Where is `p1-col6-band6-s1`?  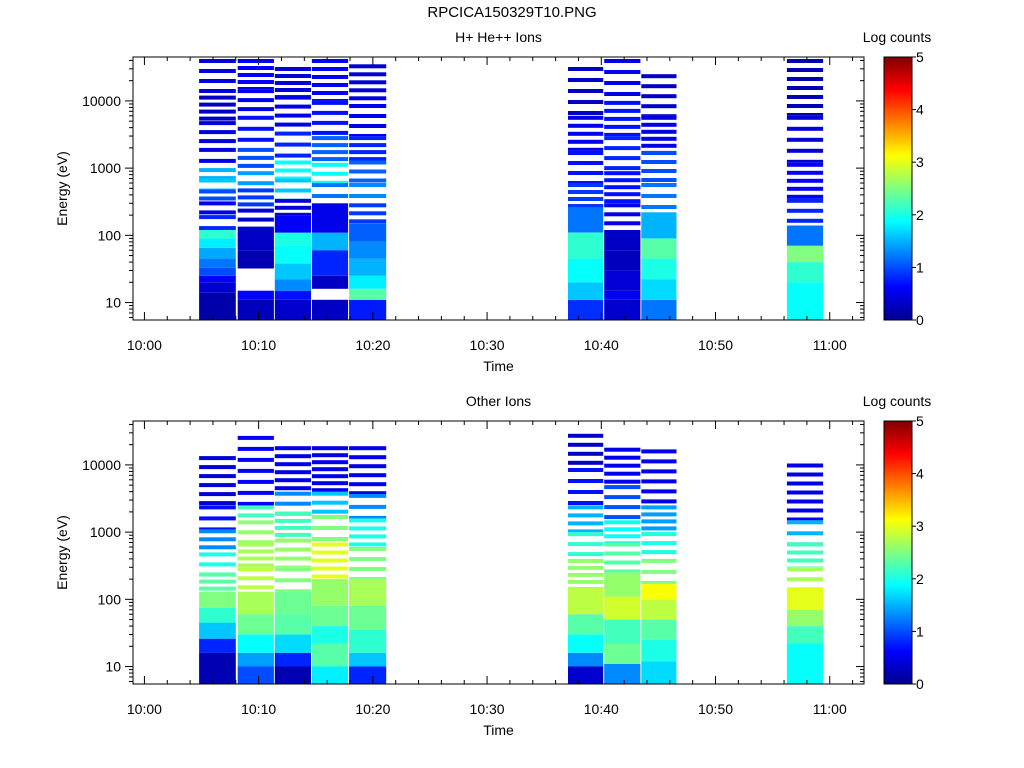 p1-col6-band6-s1 is located at coordinates (622, 529).